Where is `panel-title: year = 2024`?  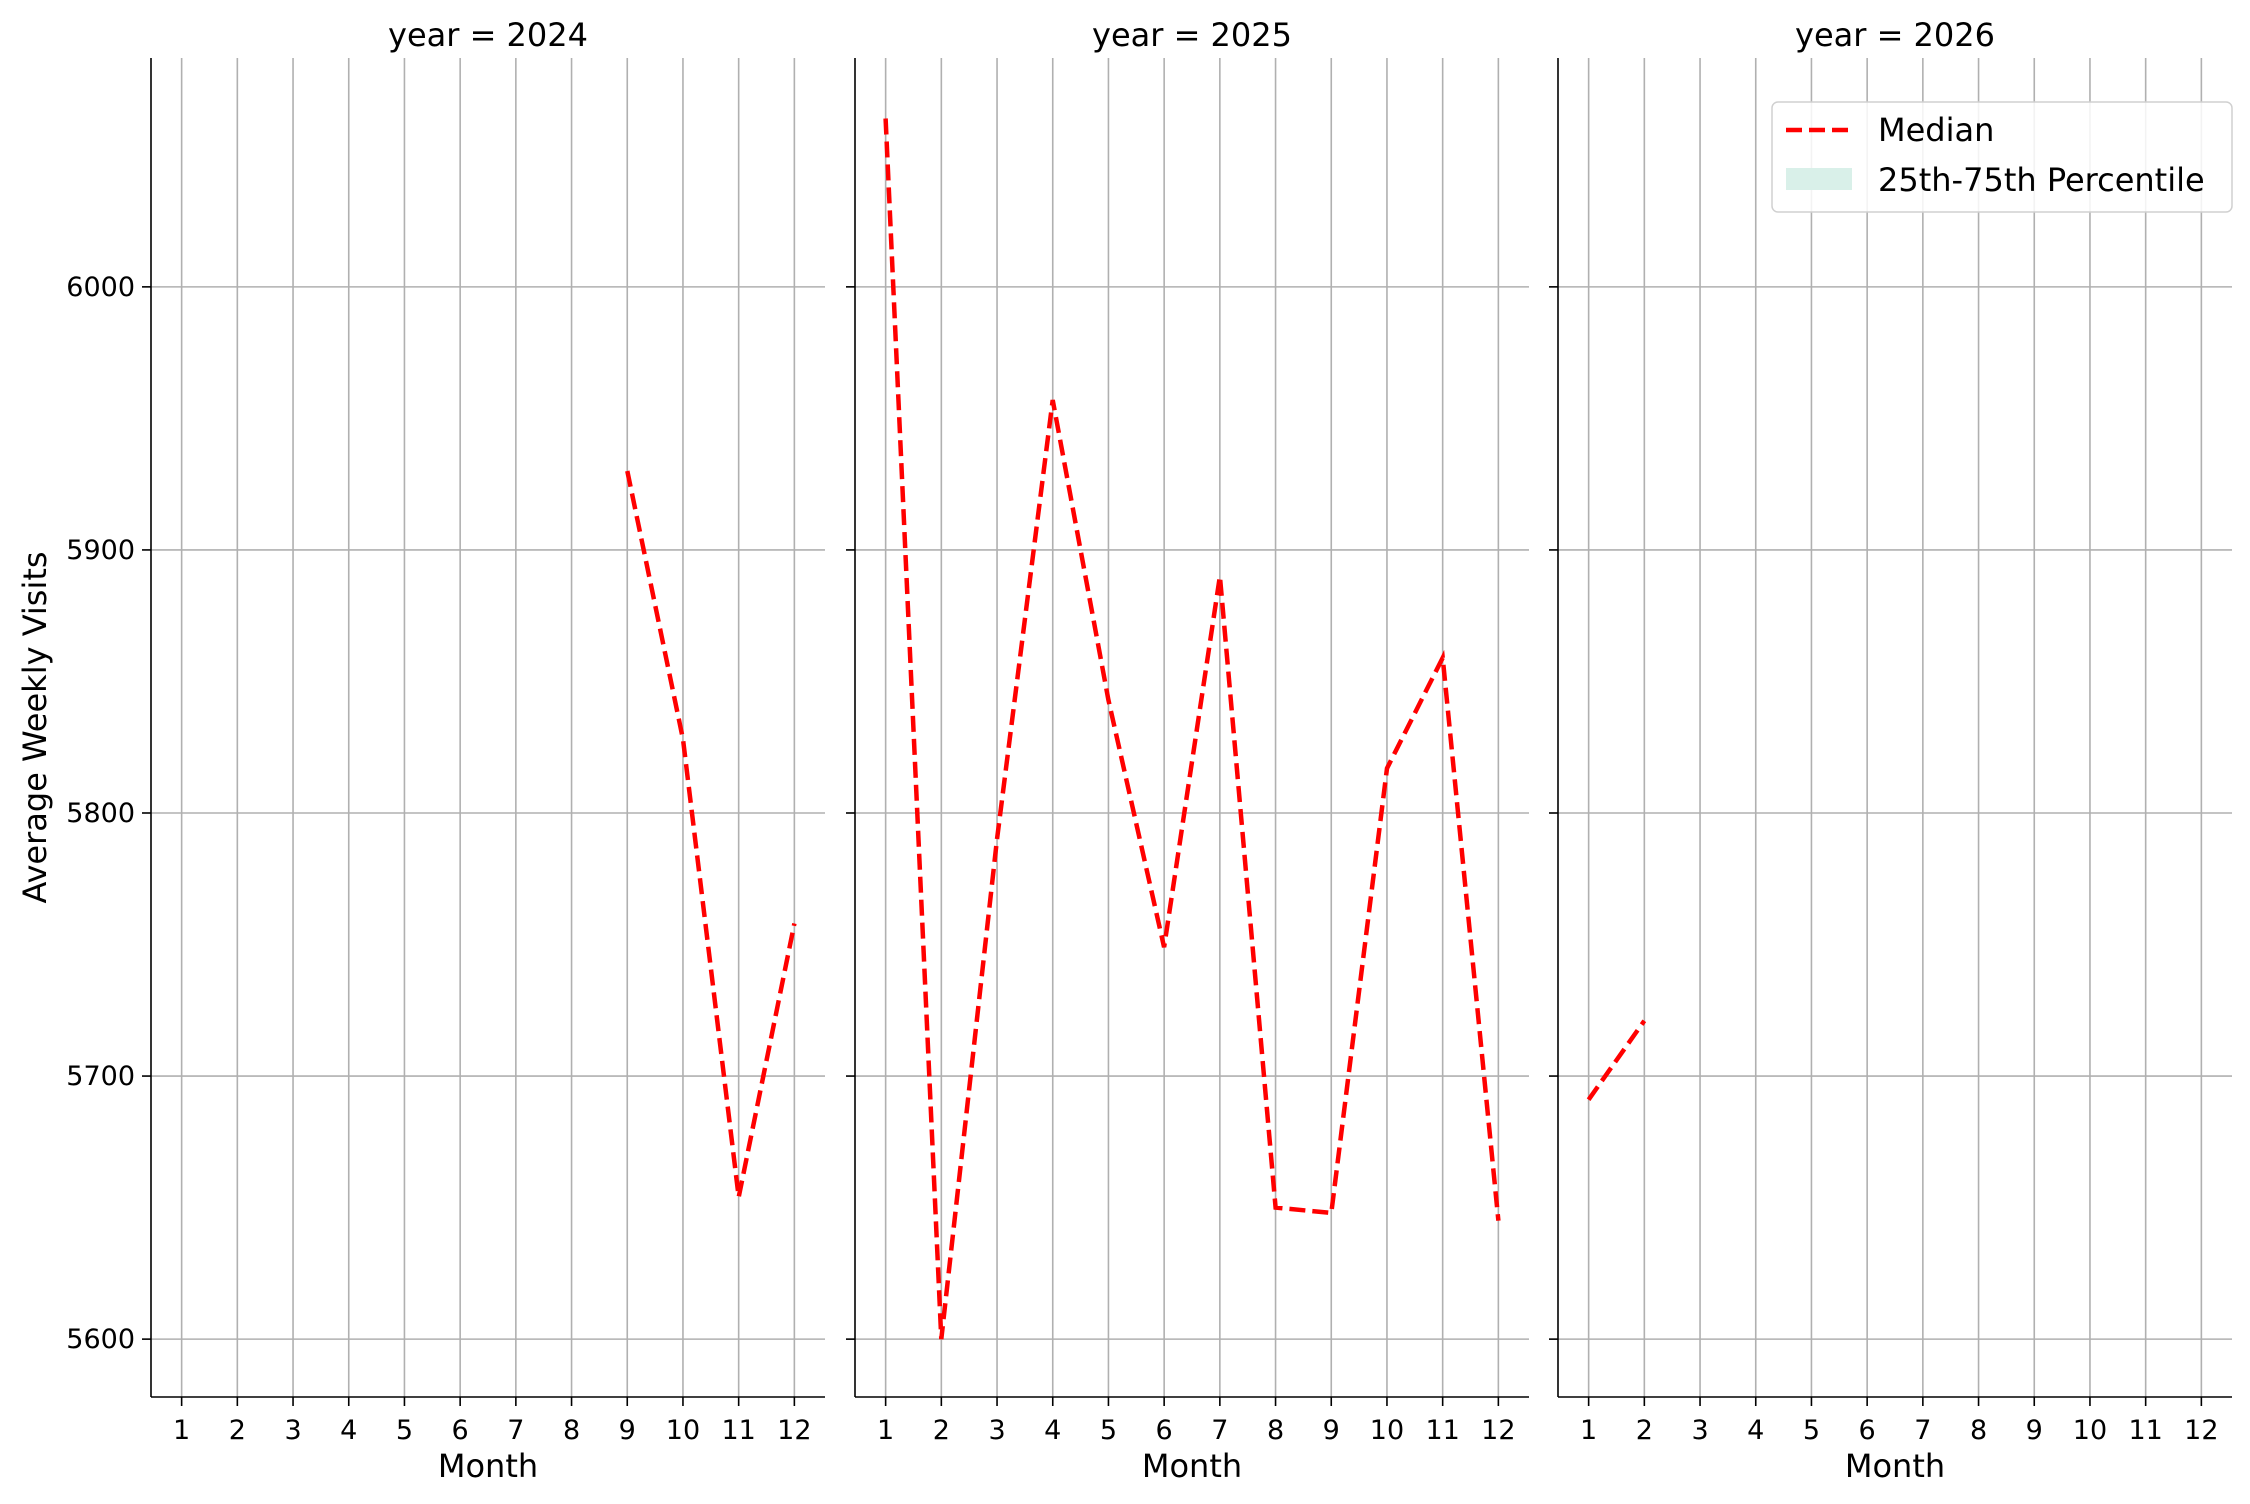 panel-title: year = 2024 is located at coordinates (488, 35).